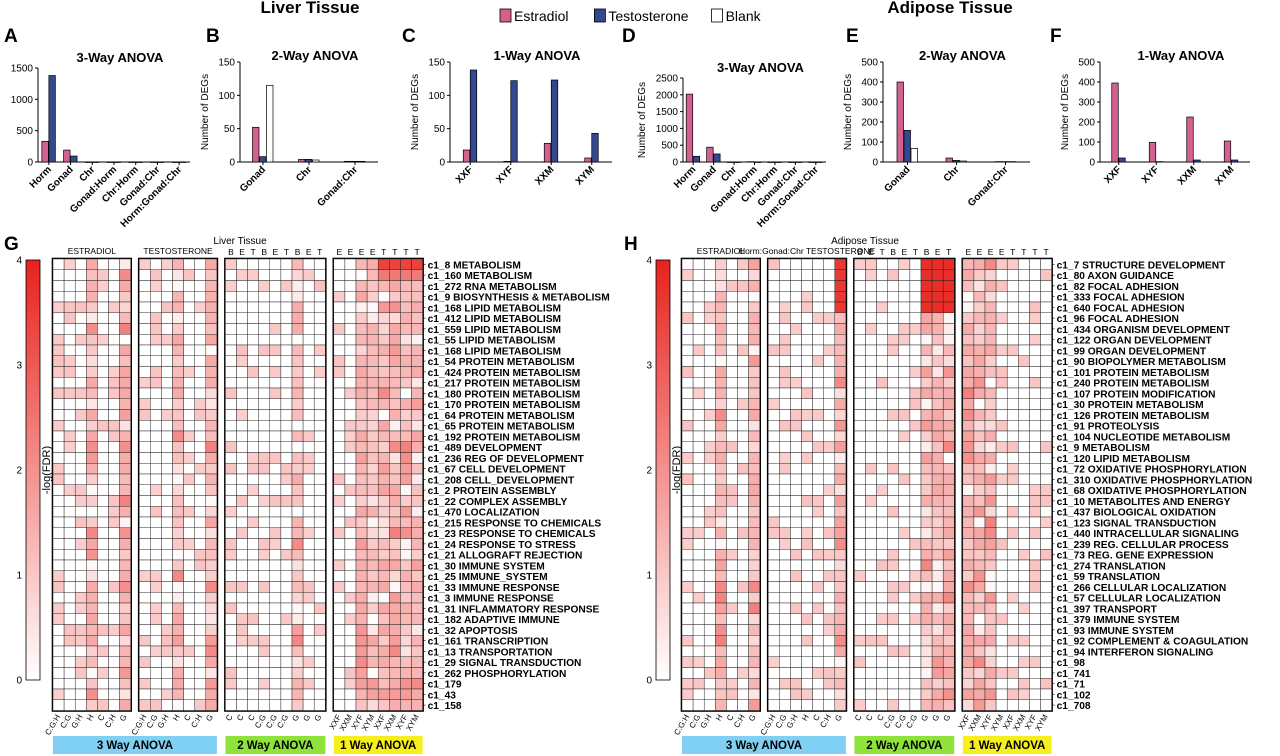 This screenshot has width=1280, height=756. Describe the element at coordinates (1115, 631) in the screenshot. I see `row-label: c1_93 IMMUNE SYSTEM` at that location.